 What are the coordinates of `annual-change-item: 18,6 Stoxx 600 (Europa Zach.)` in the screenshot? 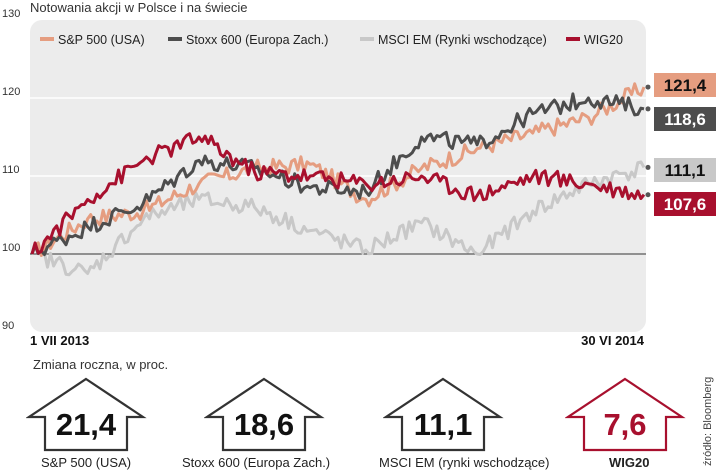 It's located at (273, 422).